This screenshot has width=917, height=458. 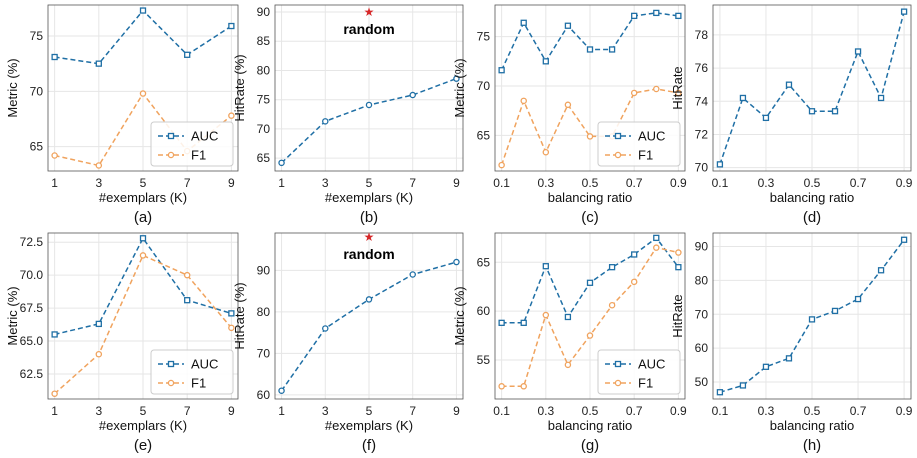 What do you see at coordinates (369, 237) in the screenshot?
I see `star-marker: ★` at bounding box center [369, 237].